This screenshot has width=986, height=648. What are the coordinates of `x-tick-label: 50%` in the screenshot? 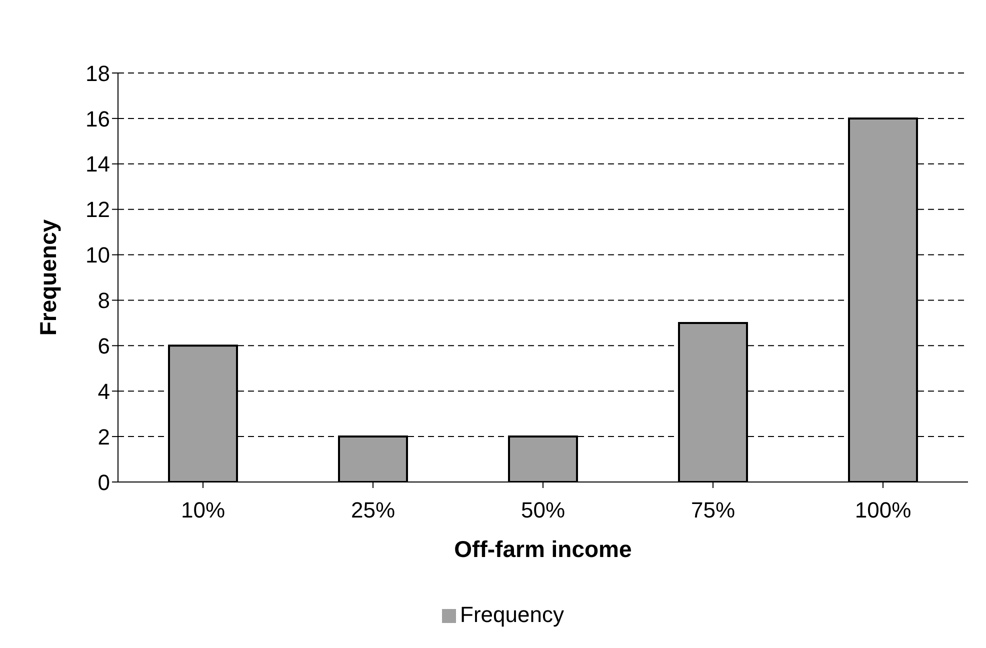 It's located at (543, 510).